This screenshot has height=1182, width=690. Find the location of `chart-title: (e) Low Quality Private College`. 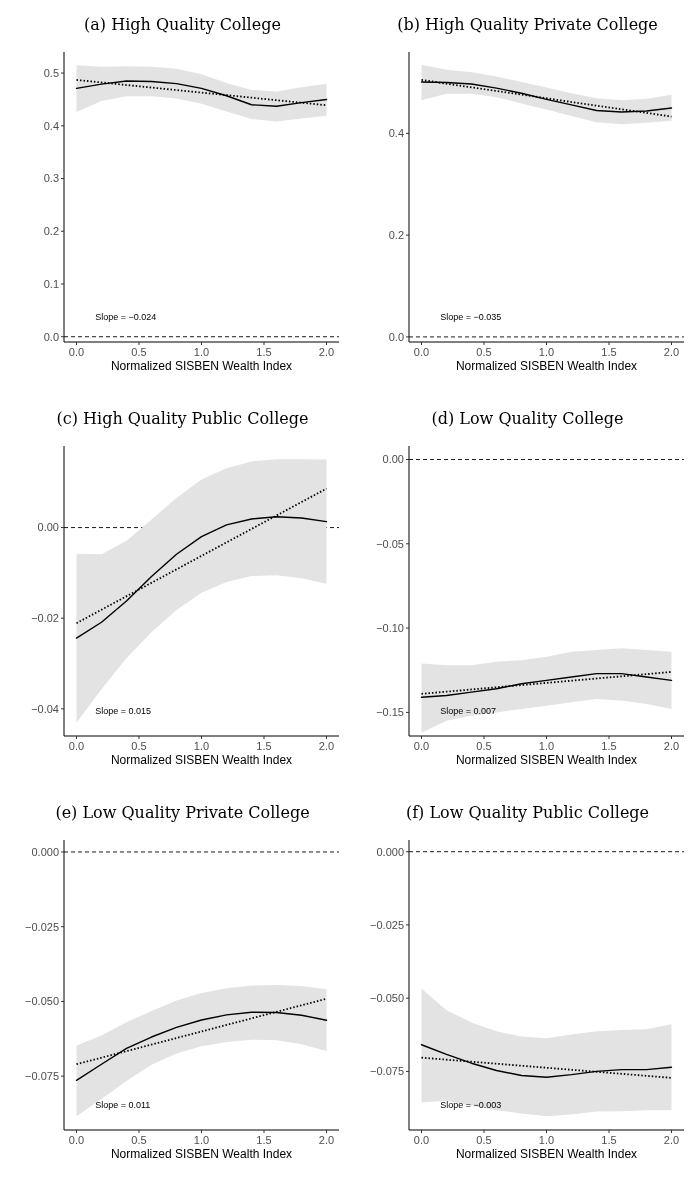

chart-title: (e) Low Quality Private College is located at coordinates (182, 812).